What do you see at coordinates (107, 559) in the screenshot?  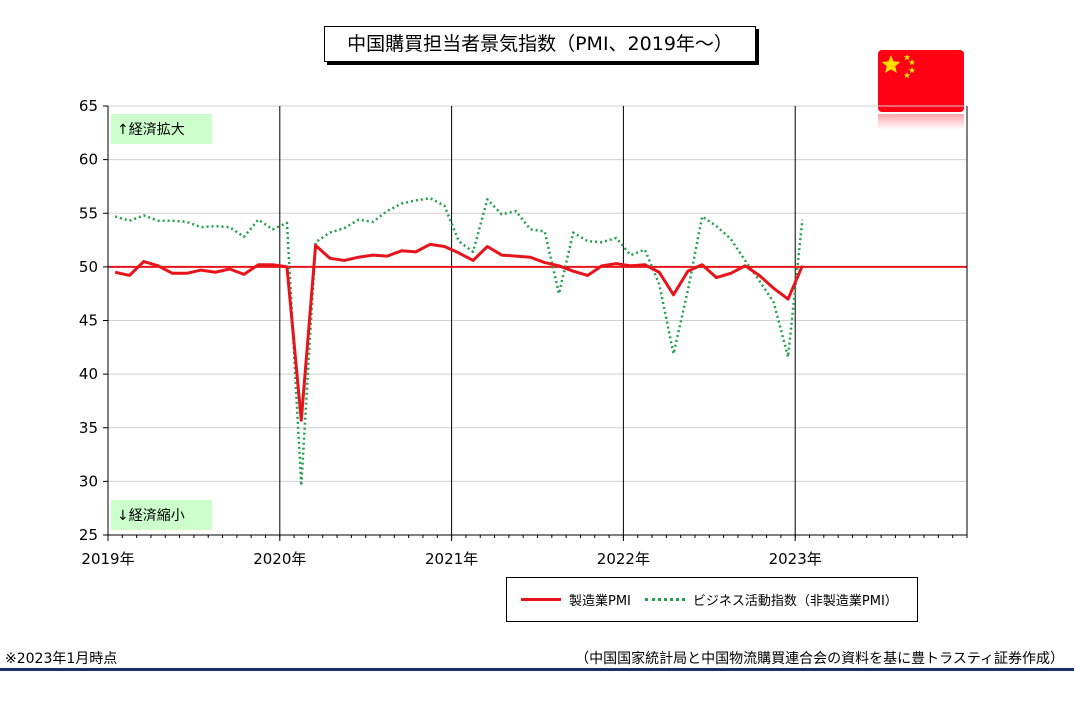 I see `x-tick-label: 2019年` at bounding box center [107, 559].